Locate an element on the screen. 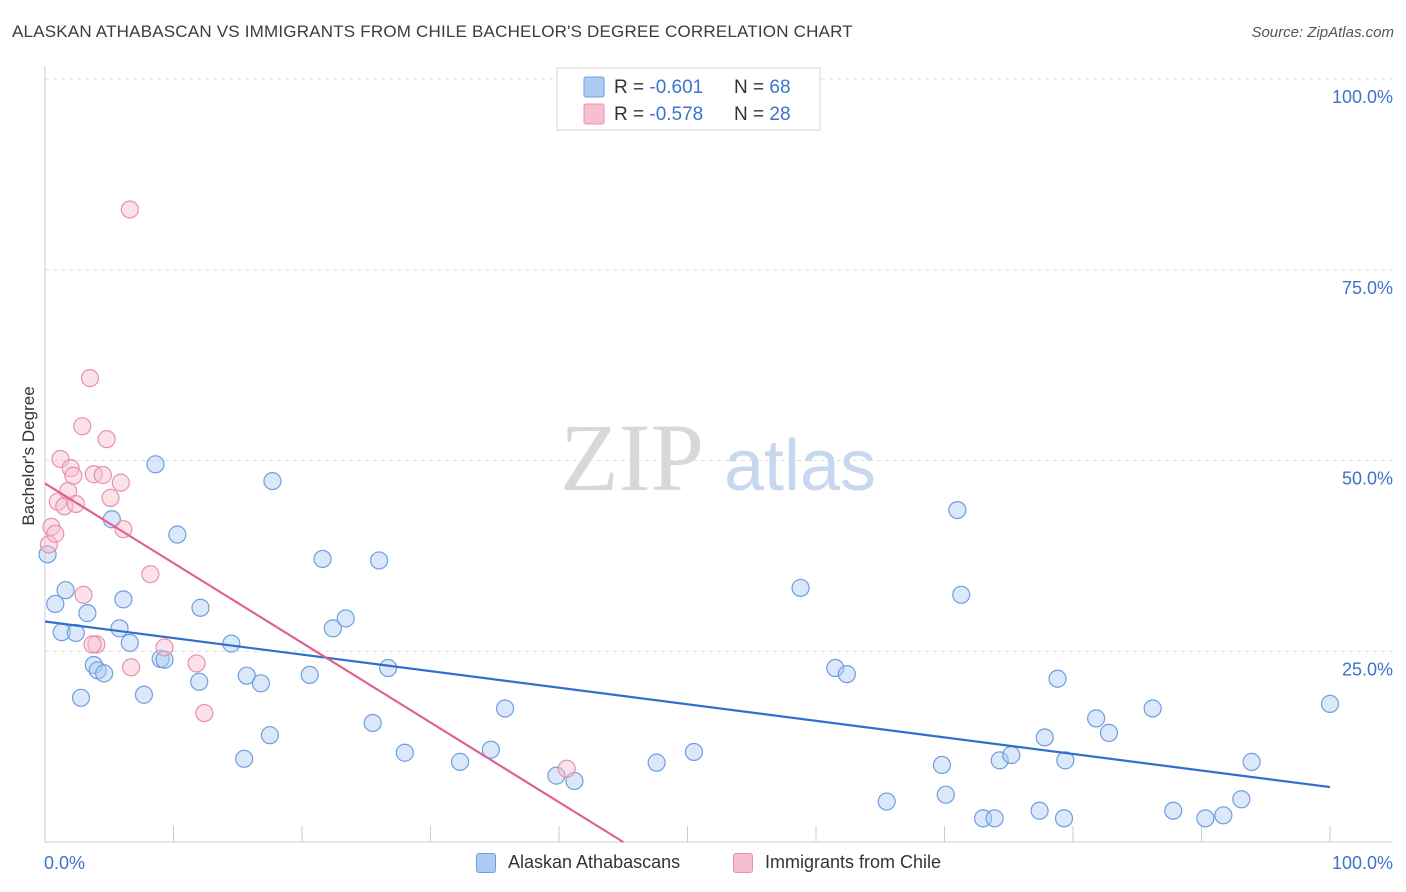 This screenshot has height=892, width=1406. legend-item-alaskan-athabascans: Alaskan Athabascans is located at coordinates (578, 862).